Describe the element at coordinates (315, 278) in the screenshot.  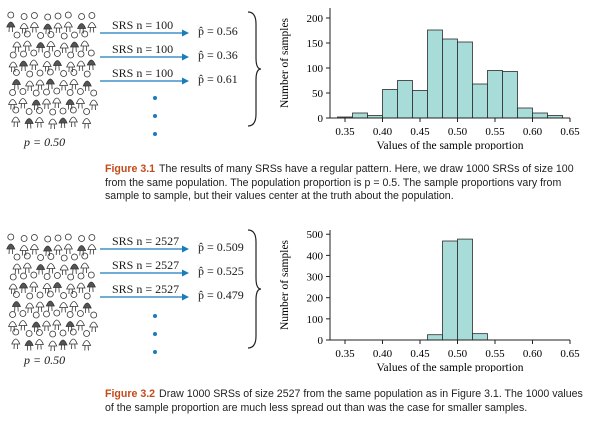
I see `y-tick-label: 300` at that location.